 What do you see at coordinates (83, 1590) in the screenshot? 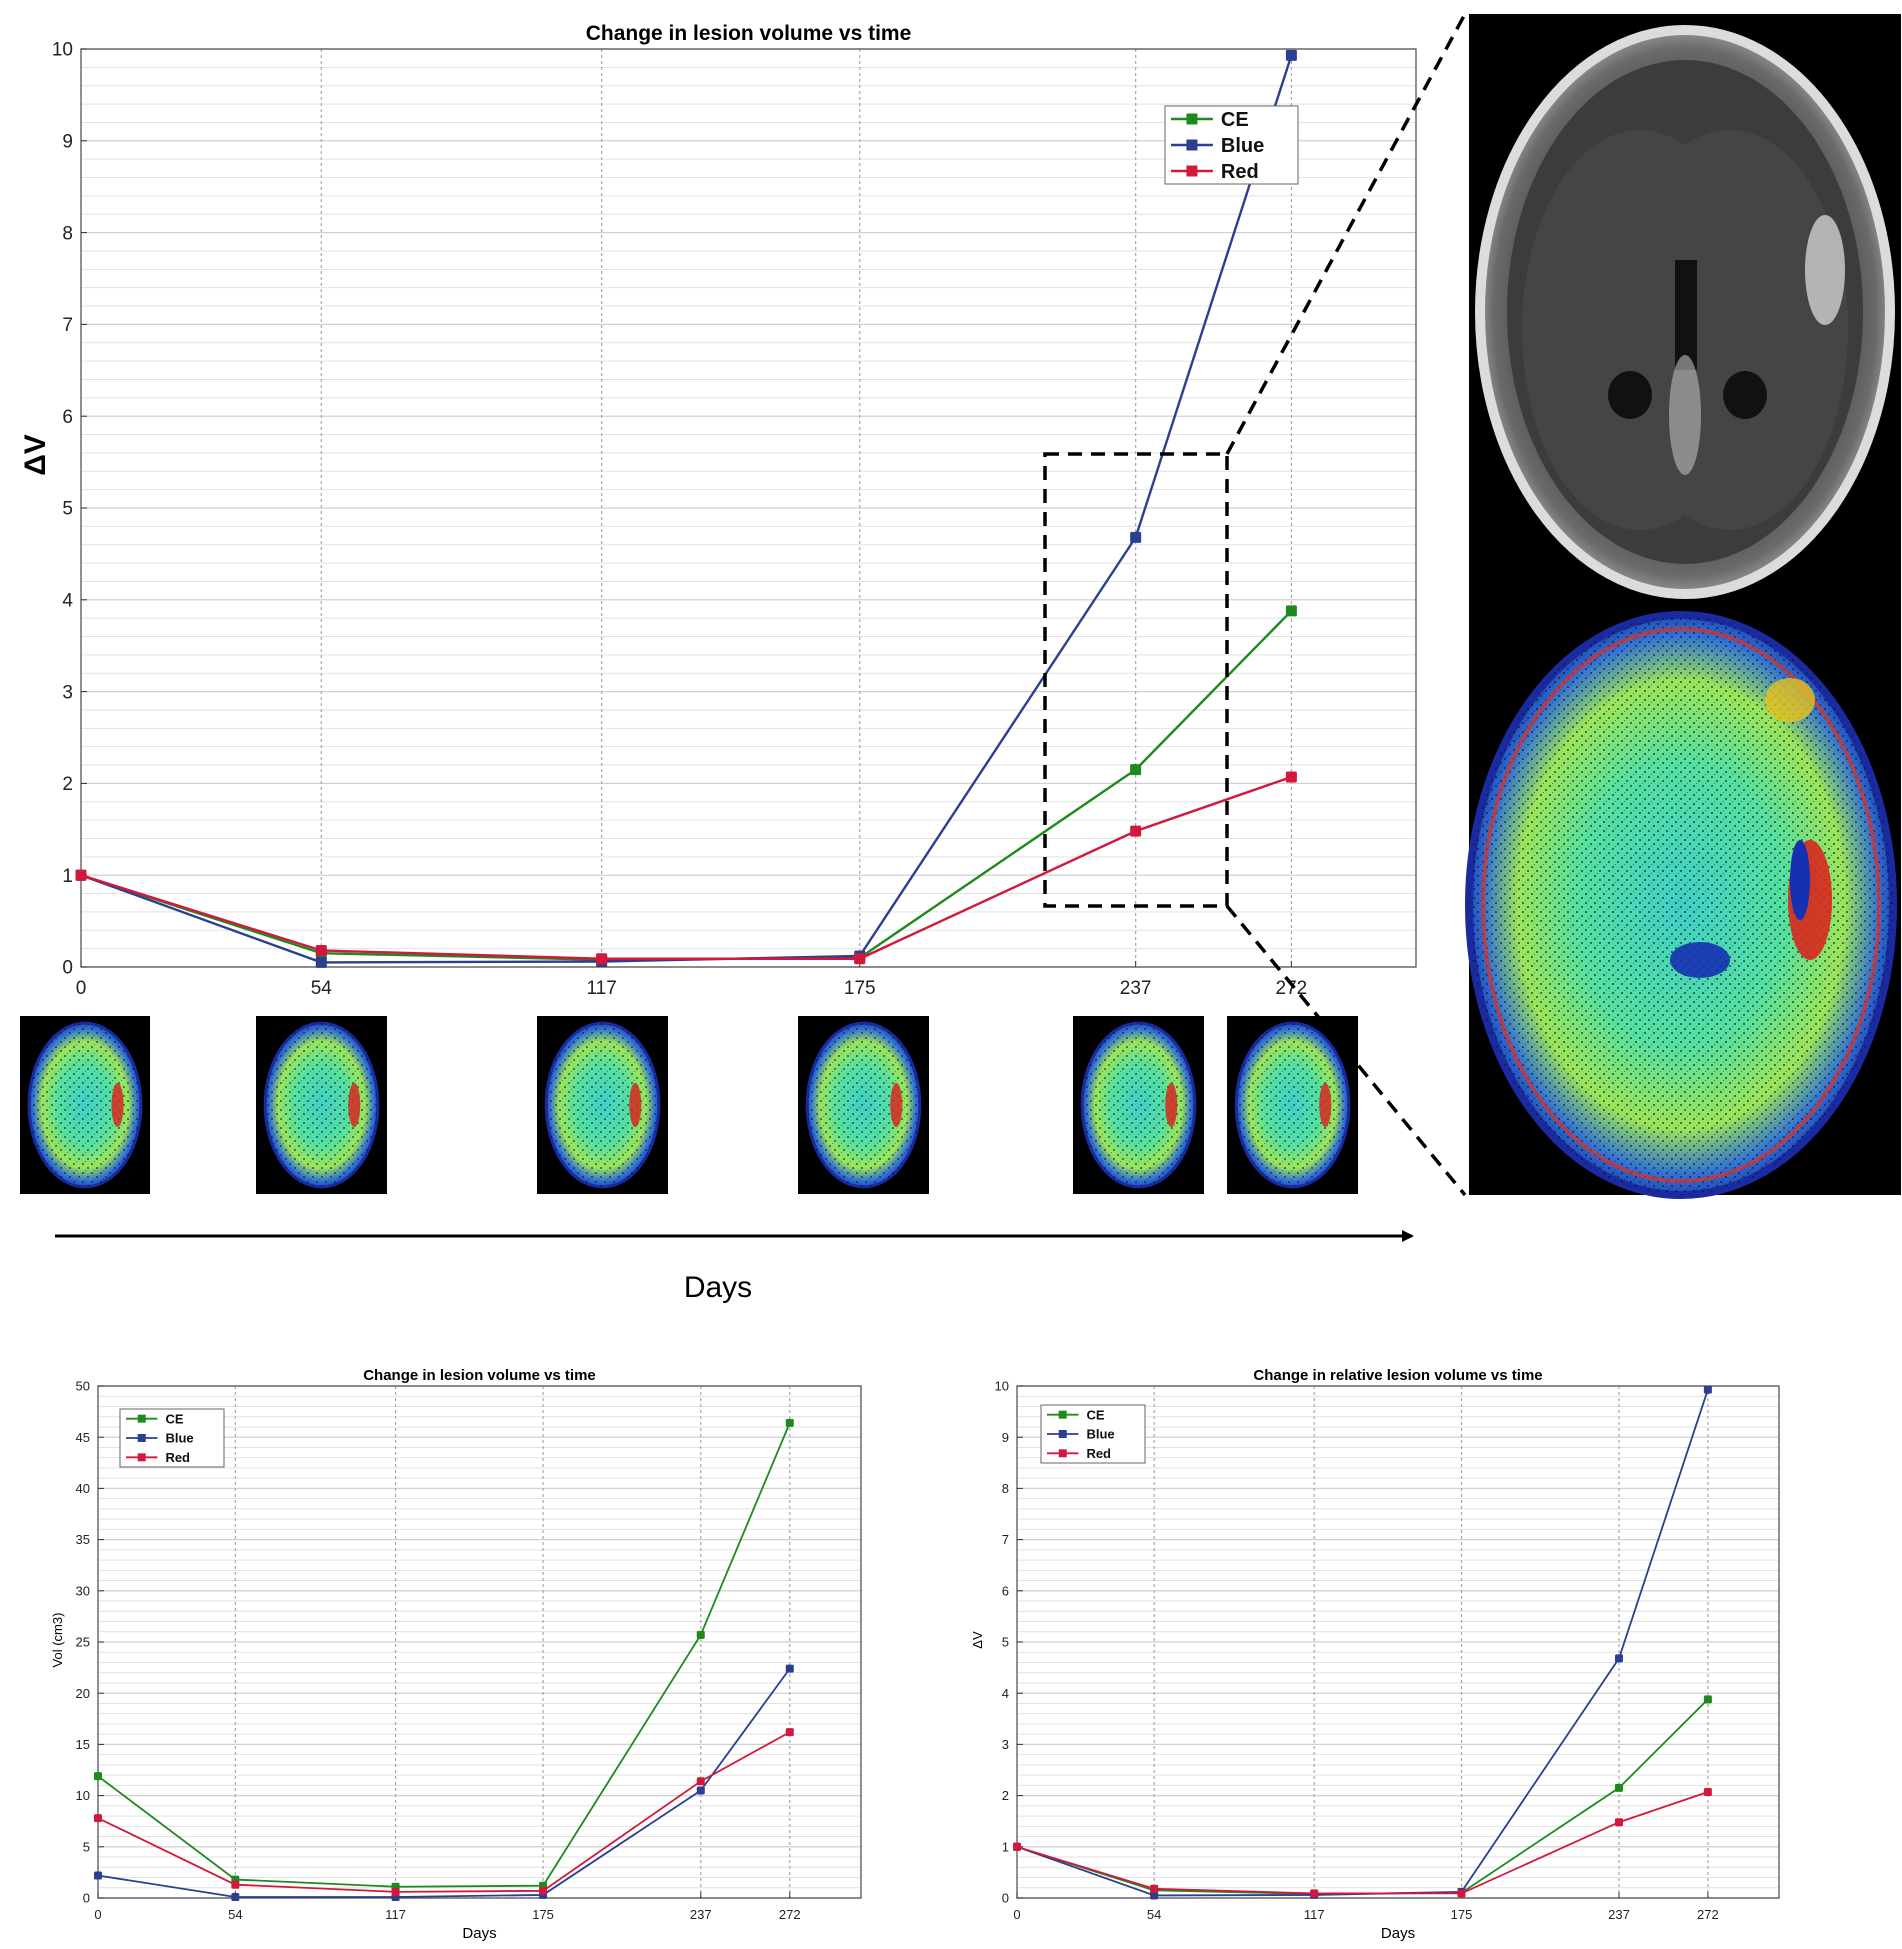
I see `y-tick-label: 30` at bounding box center [83, 1590].